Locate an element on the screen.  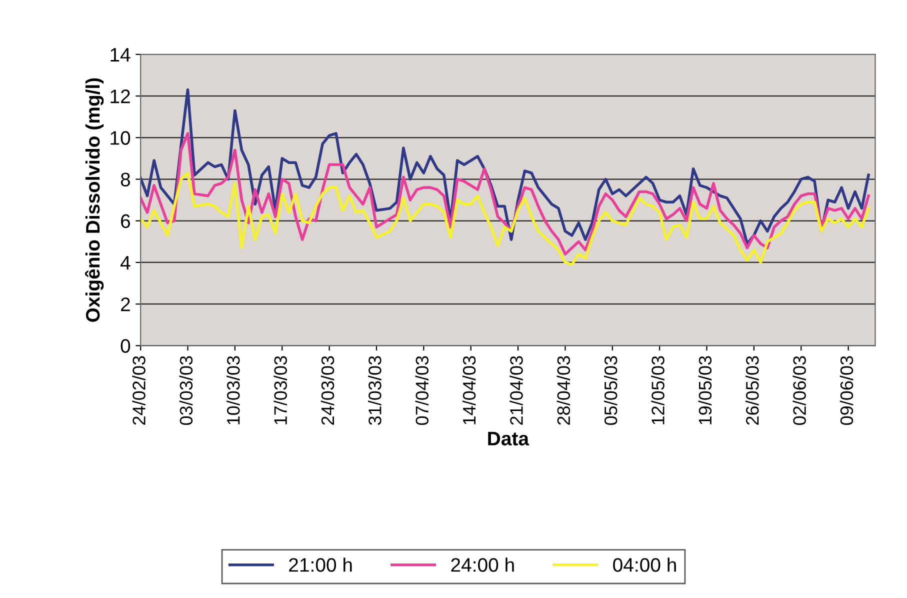
x-tick-label: 24/03/03 is located at coordinates (327, 390).